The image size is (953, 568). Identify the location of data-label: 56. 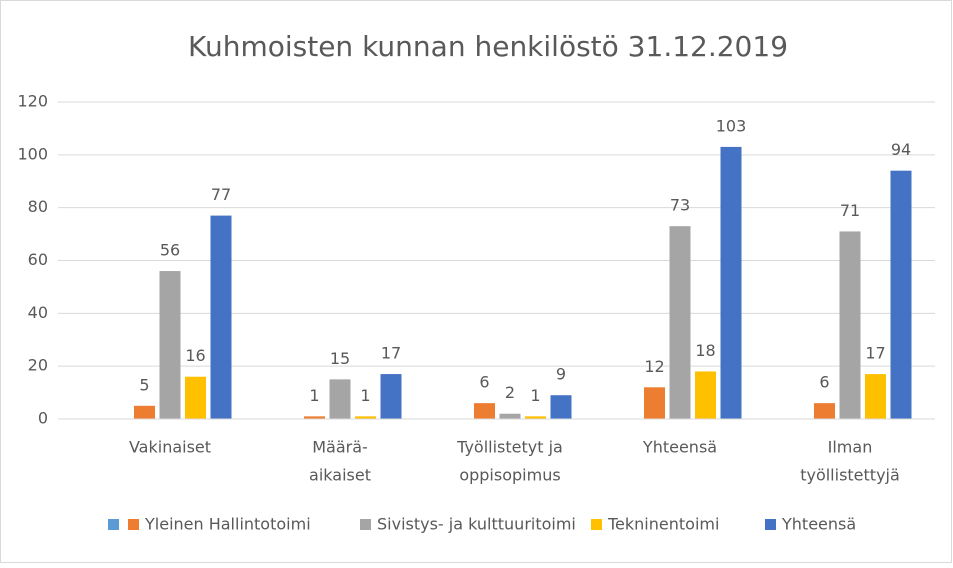
(170, 250).